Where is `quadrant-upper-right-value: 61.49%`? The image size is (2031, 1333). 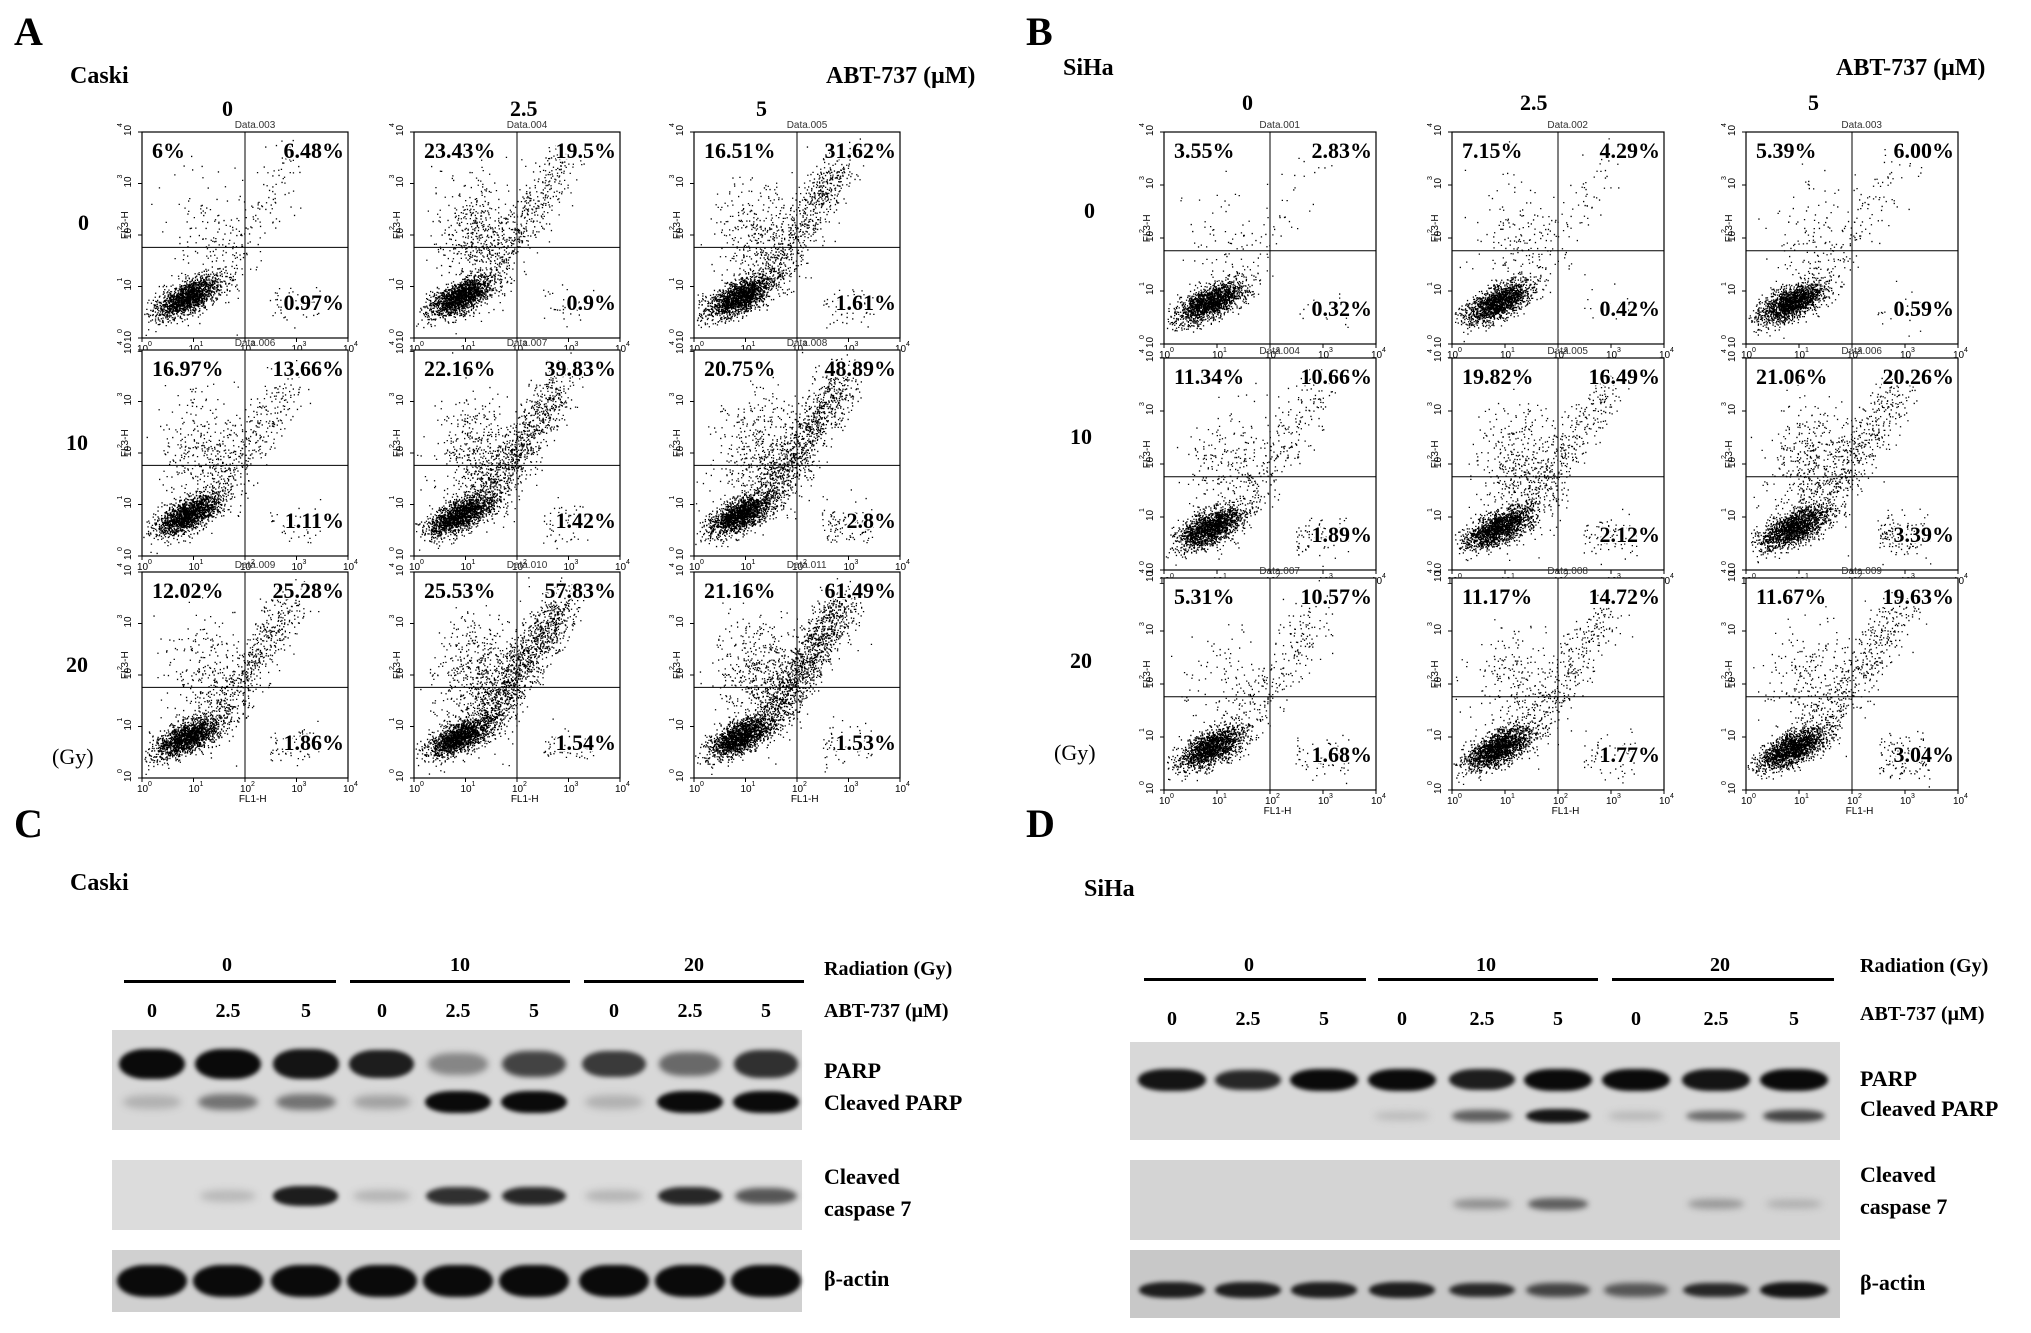 quadrant-upper-right-value: 61.49% is located at coordinates (861, 590).